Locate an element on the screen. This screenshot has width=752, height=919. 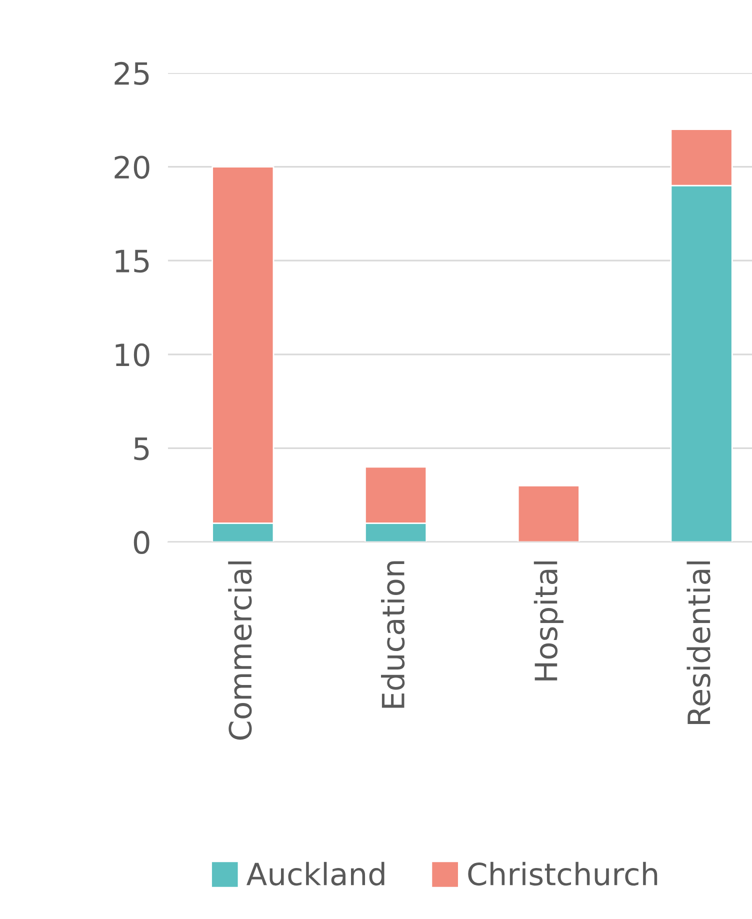
bar is located at coordinates (548, 513).